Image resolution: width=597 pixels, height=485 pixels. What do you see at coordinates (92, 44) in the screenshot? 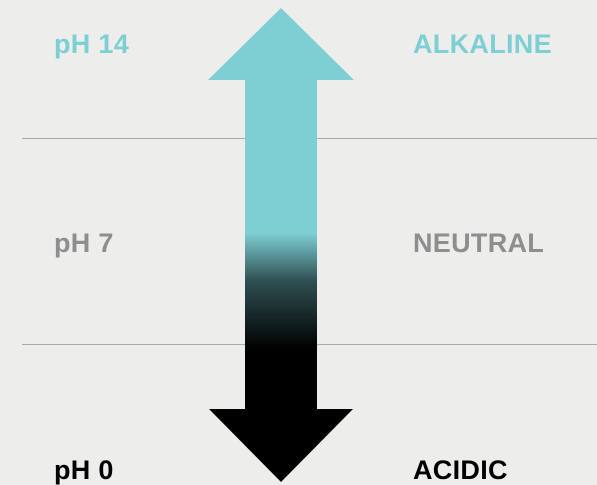
I see `ph-14-label: pH 14` at bounding box center [92, 44].